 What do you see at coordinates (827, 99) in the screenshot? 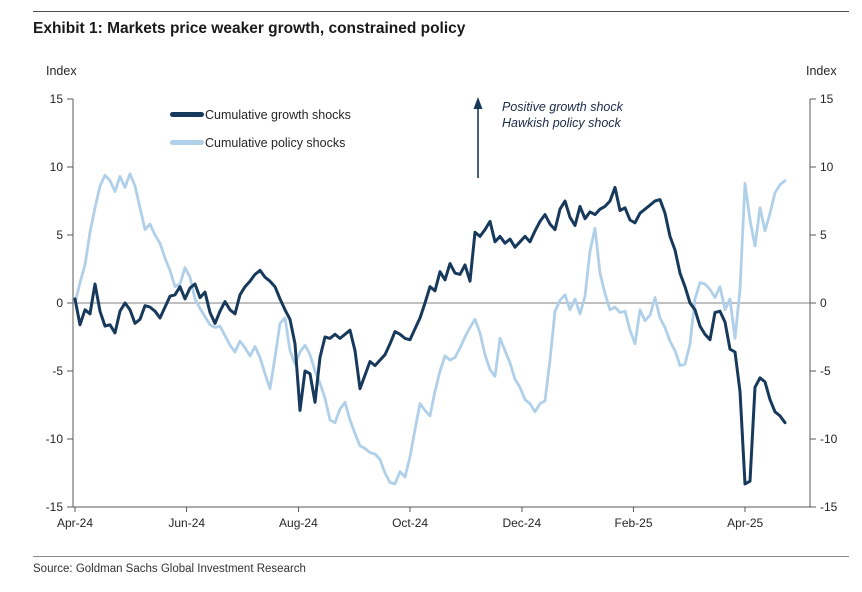
I see `y-tick-label-right: 15` at bounding box center [827, 99].